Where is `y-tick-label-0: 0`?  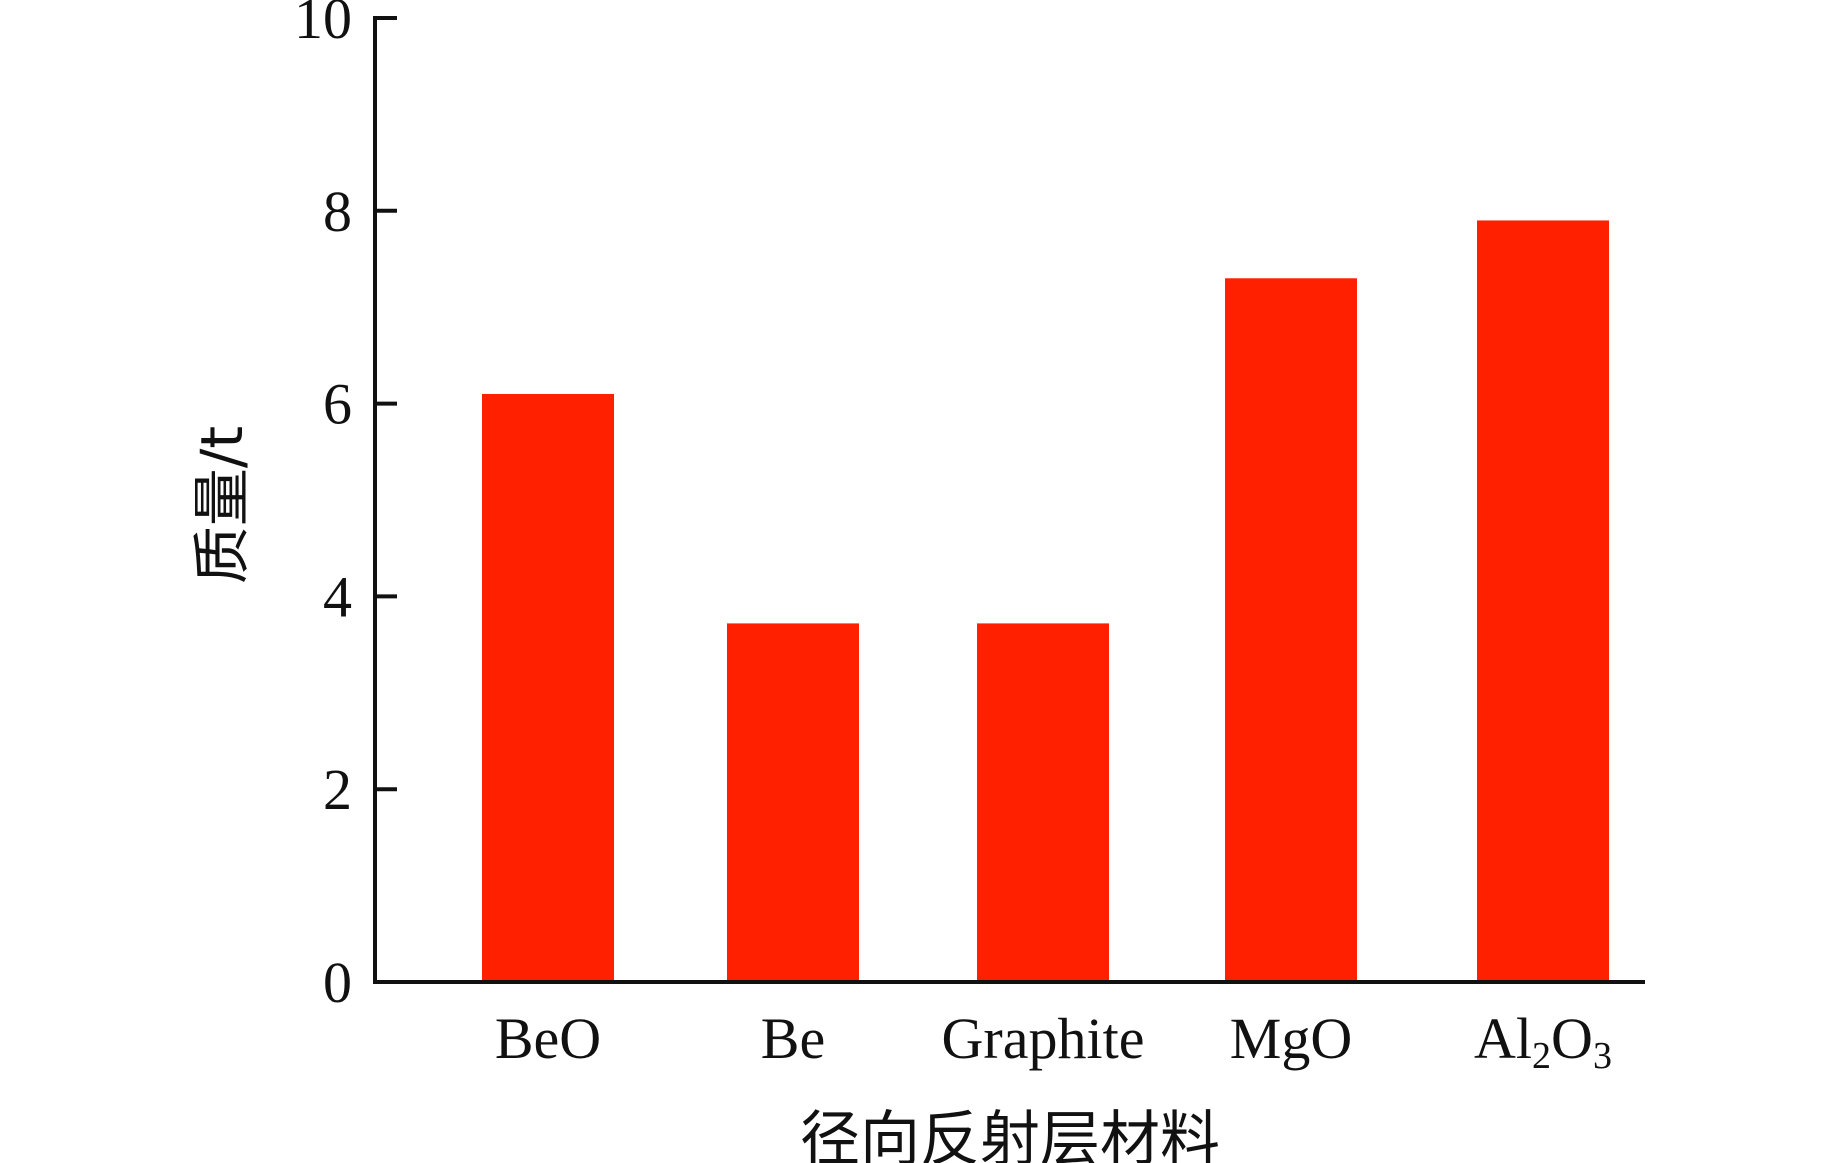 y-tick-label-0: 0 is located at coordinates (337, 982).